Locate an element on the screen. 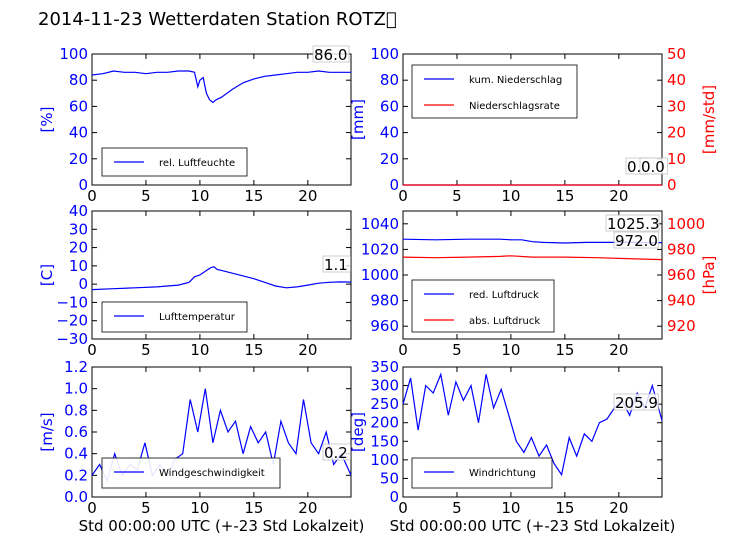  y-tick-label: 1.0 is located at coordinates (76, 389).